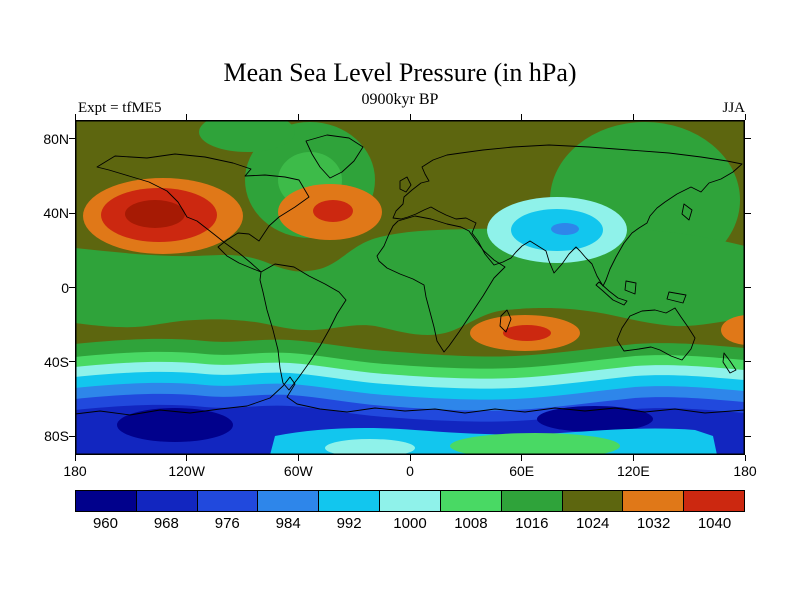 This screenshot has height=600, width=800. I want to click on lat-tick-label: 80S, so click(56, 436).